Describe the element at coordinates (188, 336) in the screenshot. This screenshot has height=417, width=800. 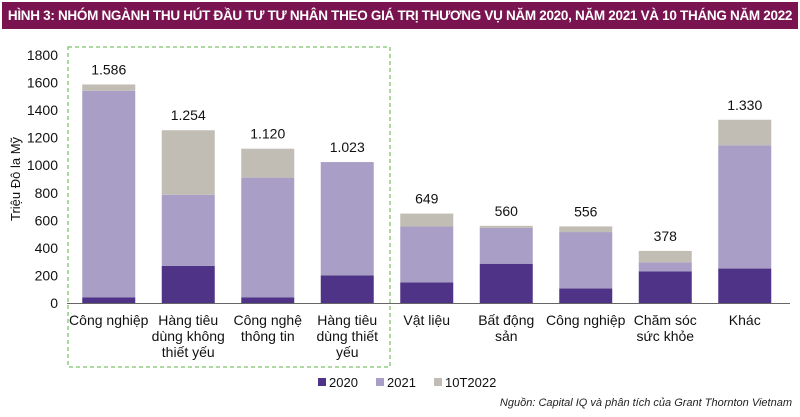
I see `category-label: dùng không` at that location.